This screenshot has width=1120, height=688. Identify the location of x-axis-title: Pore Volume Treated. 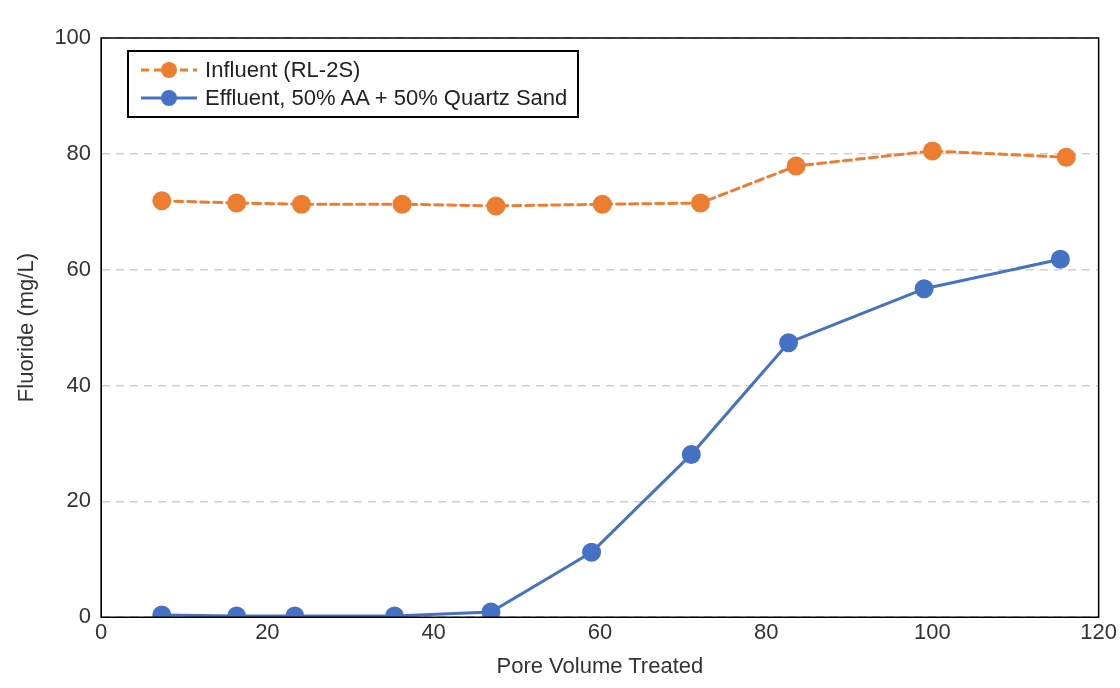
(600, 665).